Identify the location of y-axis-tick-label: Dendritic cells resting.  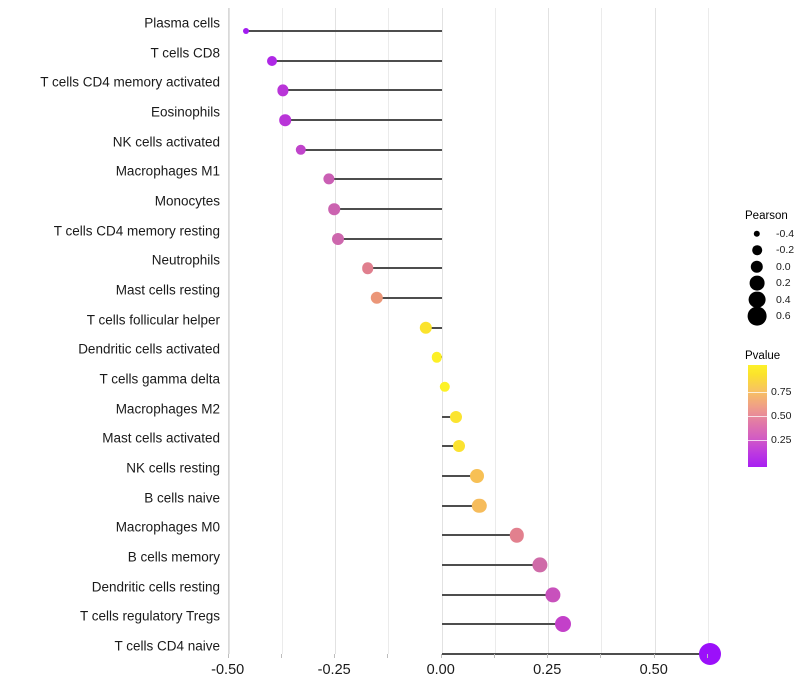
(155, 586).